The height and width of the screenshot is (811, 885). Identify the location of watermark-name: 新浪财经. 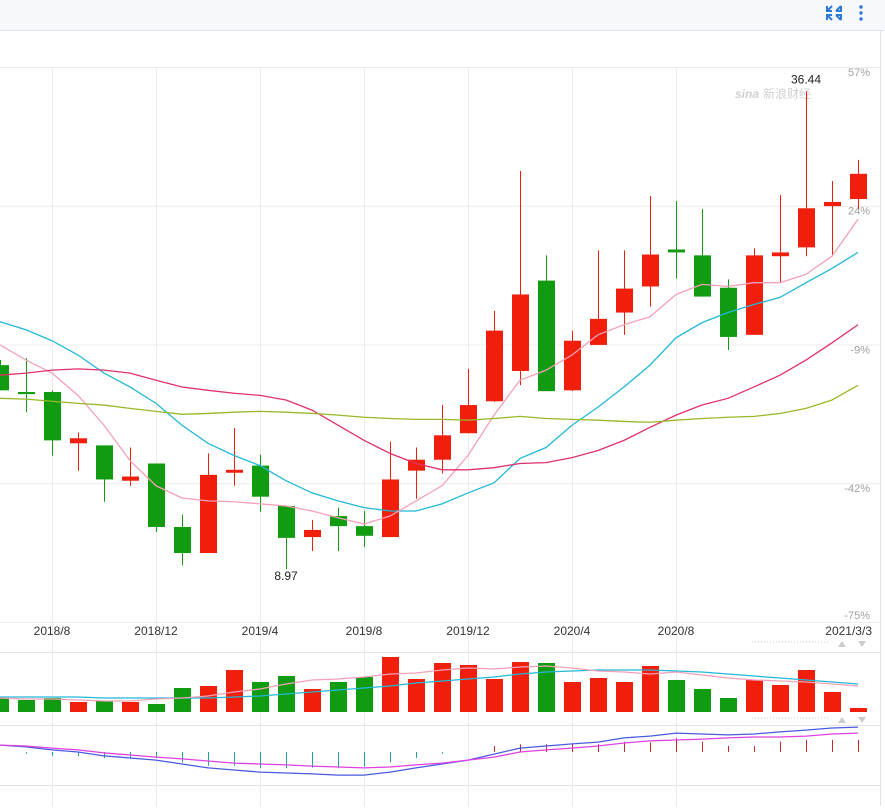
(787, 93).